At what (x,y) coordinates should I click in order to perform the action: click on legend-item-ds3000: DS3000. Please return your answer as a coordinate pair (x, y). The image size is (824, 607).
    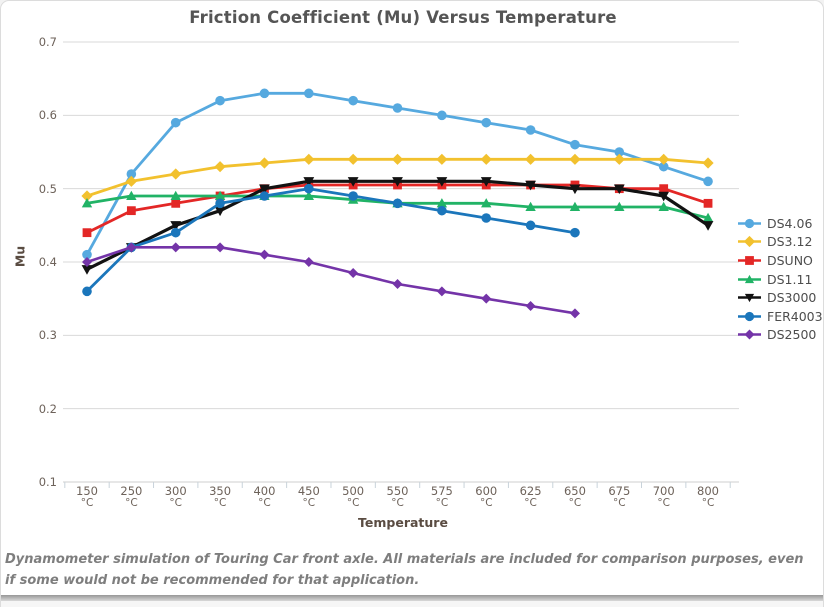
    Looking at the image, I should click on (780, 297).